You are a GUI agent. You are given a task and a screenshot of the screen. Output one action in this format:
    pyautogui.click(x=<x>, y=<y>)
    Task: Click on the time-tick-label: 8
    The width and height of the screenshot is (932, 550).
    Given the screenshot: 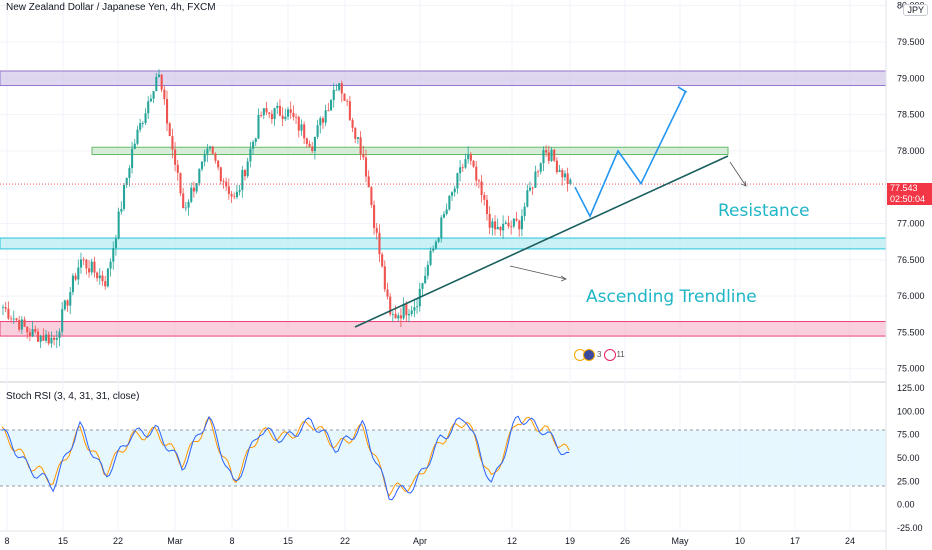 What is the action you would take?
    pyautogui.click(x=6, y=541)
    